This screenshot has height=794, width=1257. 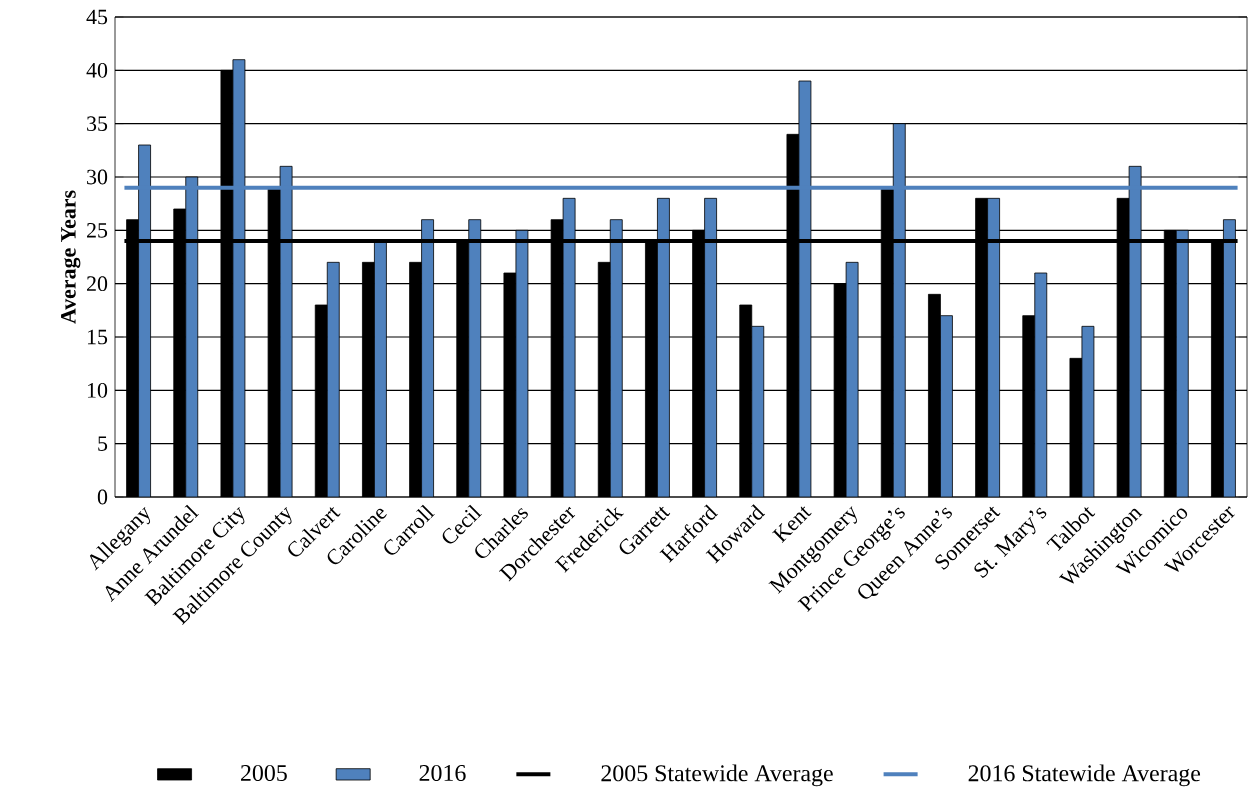 What do you see at coordinates (97, 390) in the screenshot?
I see `y-tick-label: 10` at bounding box center [97, 390].